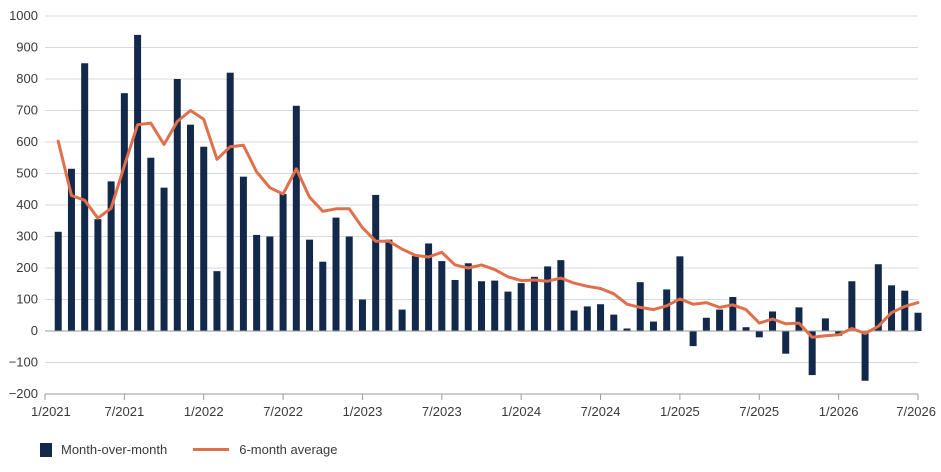  I want to click on x-tick-label: 7/2024, so click(601, 411).